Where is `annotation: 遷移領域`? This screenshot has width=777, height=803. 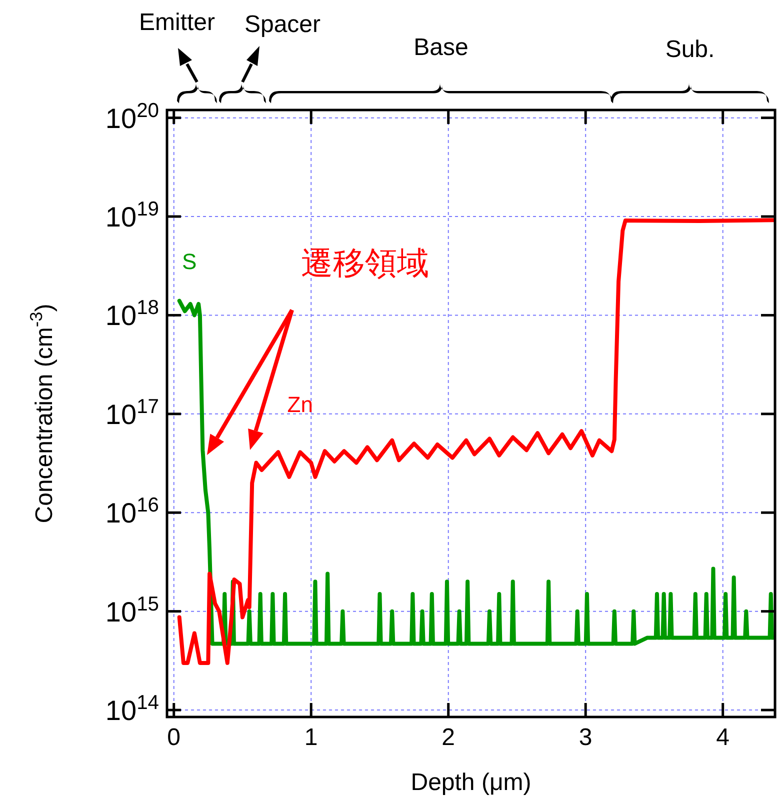 annotation: 遷移領域 is located at coordinates (365, 263).